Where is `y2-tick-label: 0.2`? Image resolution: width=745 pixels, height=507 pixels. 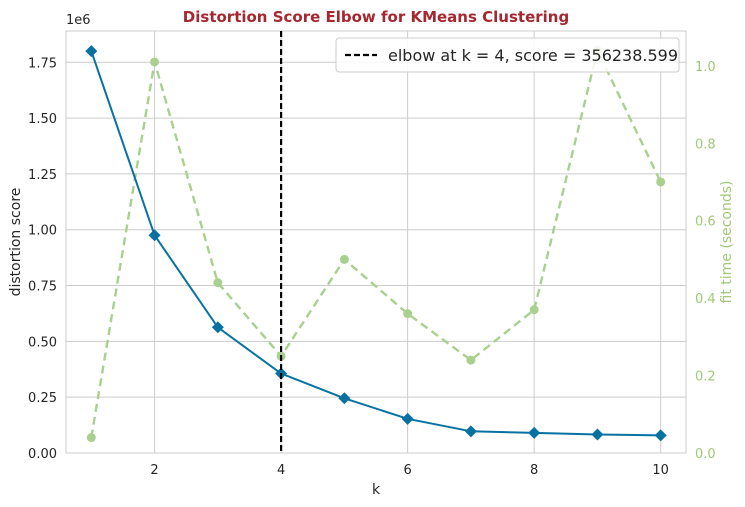
y2-tick-label: 0.2 is located at coordinates (705, 377).